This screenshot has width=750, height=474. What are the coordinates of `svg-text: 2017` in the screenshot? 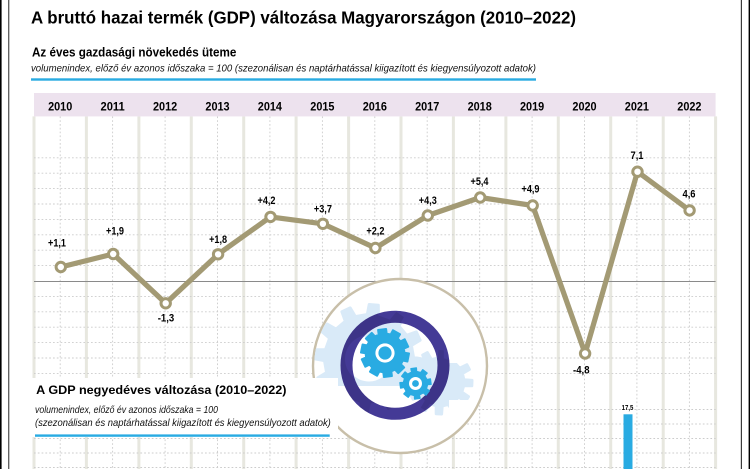 It's located at (427, 106).